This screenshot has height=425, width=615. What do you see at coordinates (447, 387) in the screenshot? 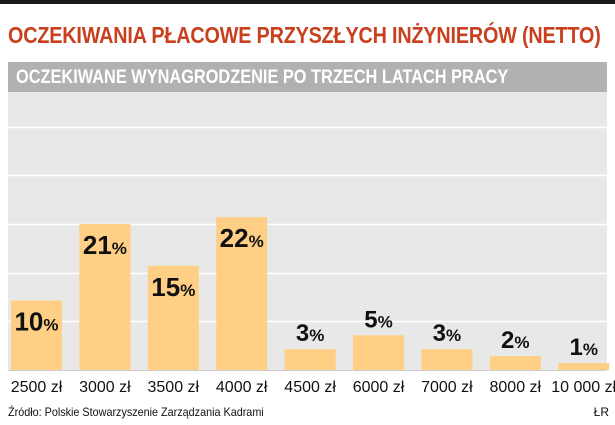
I see `category-label-7: 7000 zł` at bounding box center [447, 387].